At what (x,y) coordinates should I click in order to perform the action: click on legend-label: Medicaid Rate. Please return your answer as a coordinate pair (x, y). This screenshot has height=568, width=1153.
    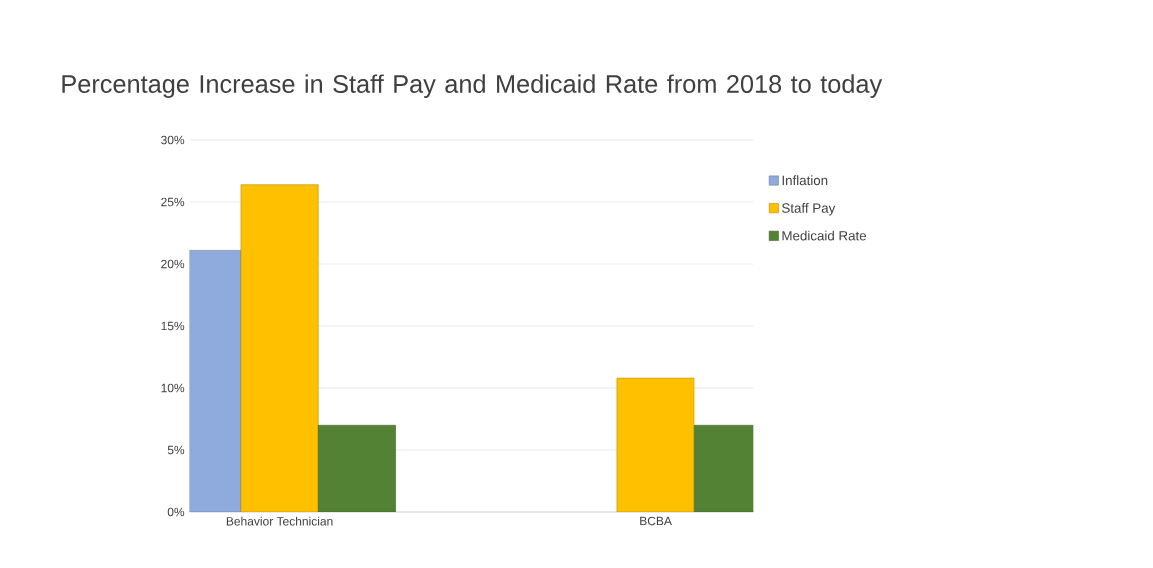
    Looking at the image, I should click on (824, 235).